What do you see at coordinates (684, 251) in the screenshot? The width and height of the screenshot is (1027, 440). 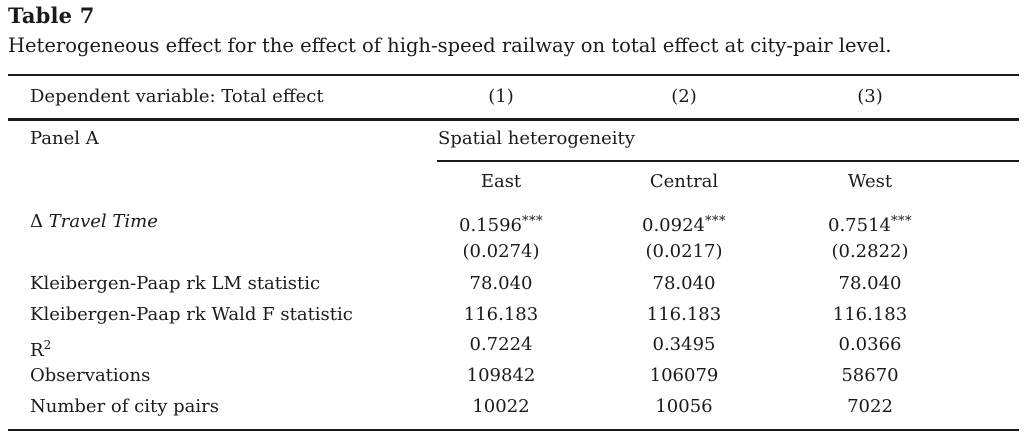 I see `travel-time-se-2: (0.0217)` at bounding box center [684, 251].